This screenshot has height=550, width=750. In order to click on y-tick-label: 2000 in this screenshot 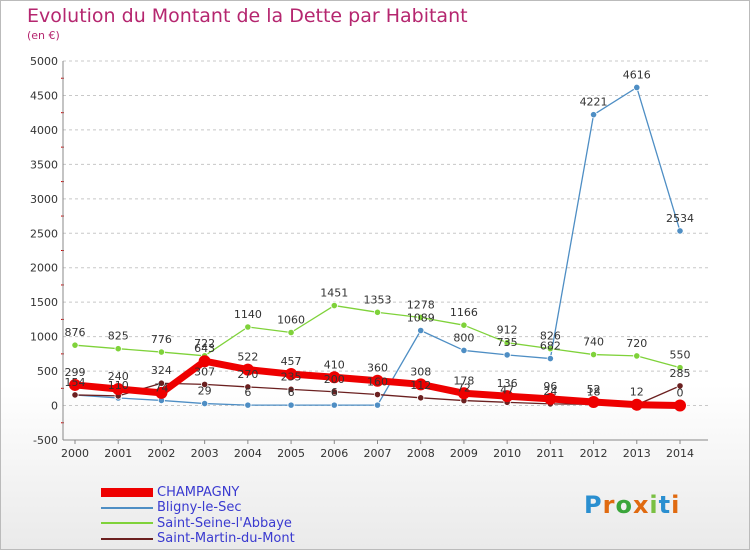, I will do `click(44, 268)`.